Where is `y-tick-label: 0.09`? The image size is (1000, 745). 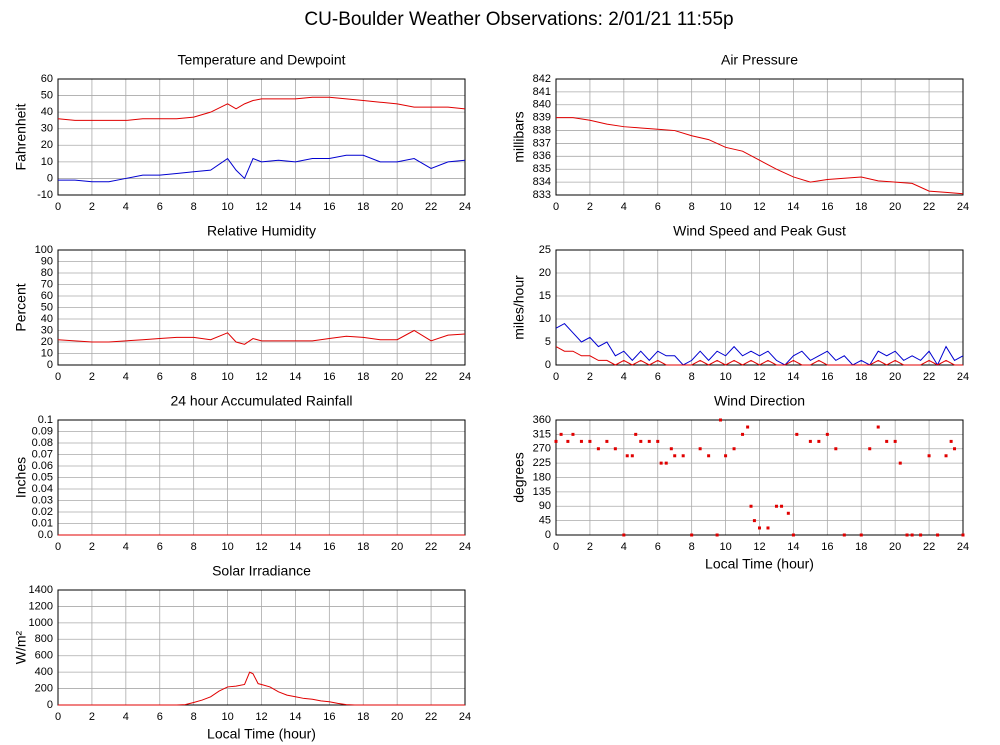 y-tick-label: 0.09 is located at coordinates (42, 431).